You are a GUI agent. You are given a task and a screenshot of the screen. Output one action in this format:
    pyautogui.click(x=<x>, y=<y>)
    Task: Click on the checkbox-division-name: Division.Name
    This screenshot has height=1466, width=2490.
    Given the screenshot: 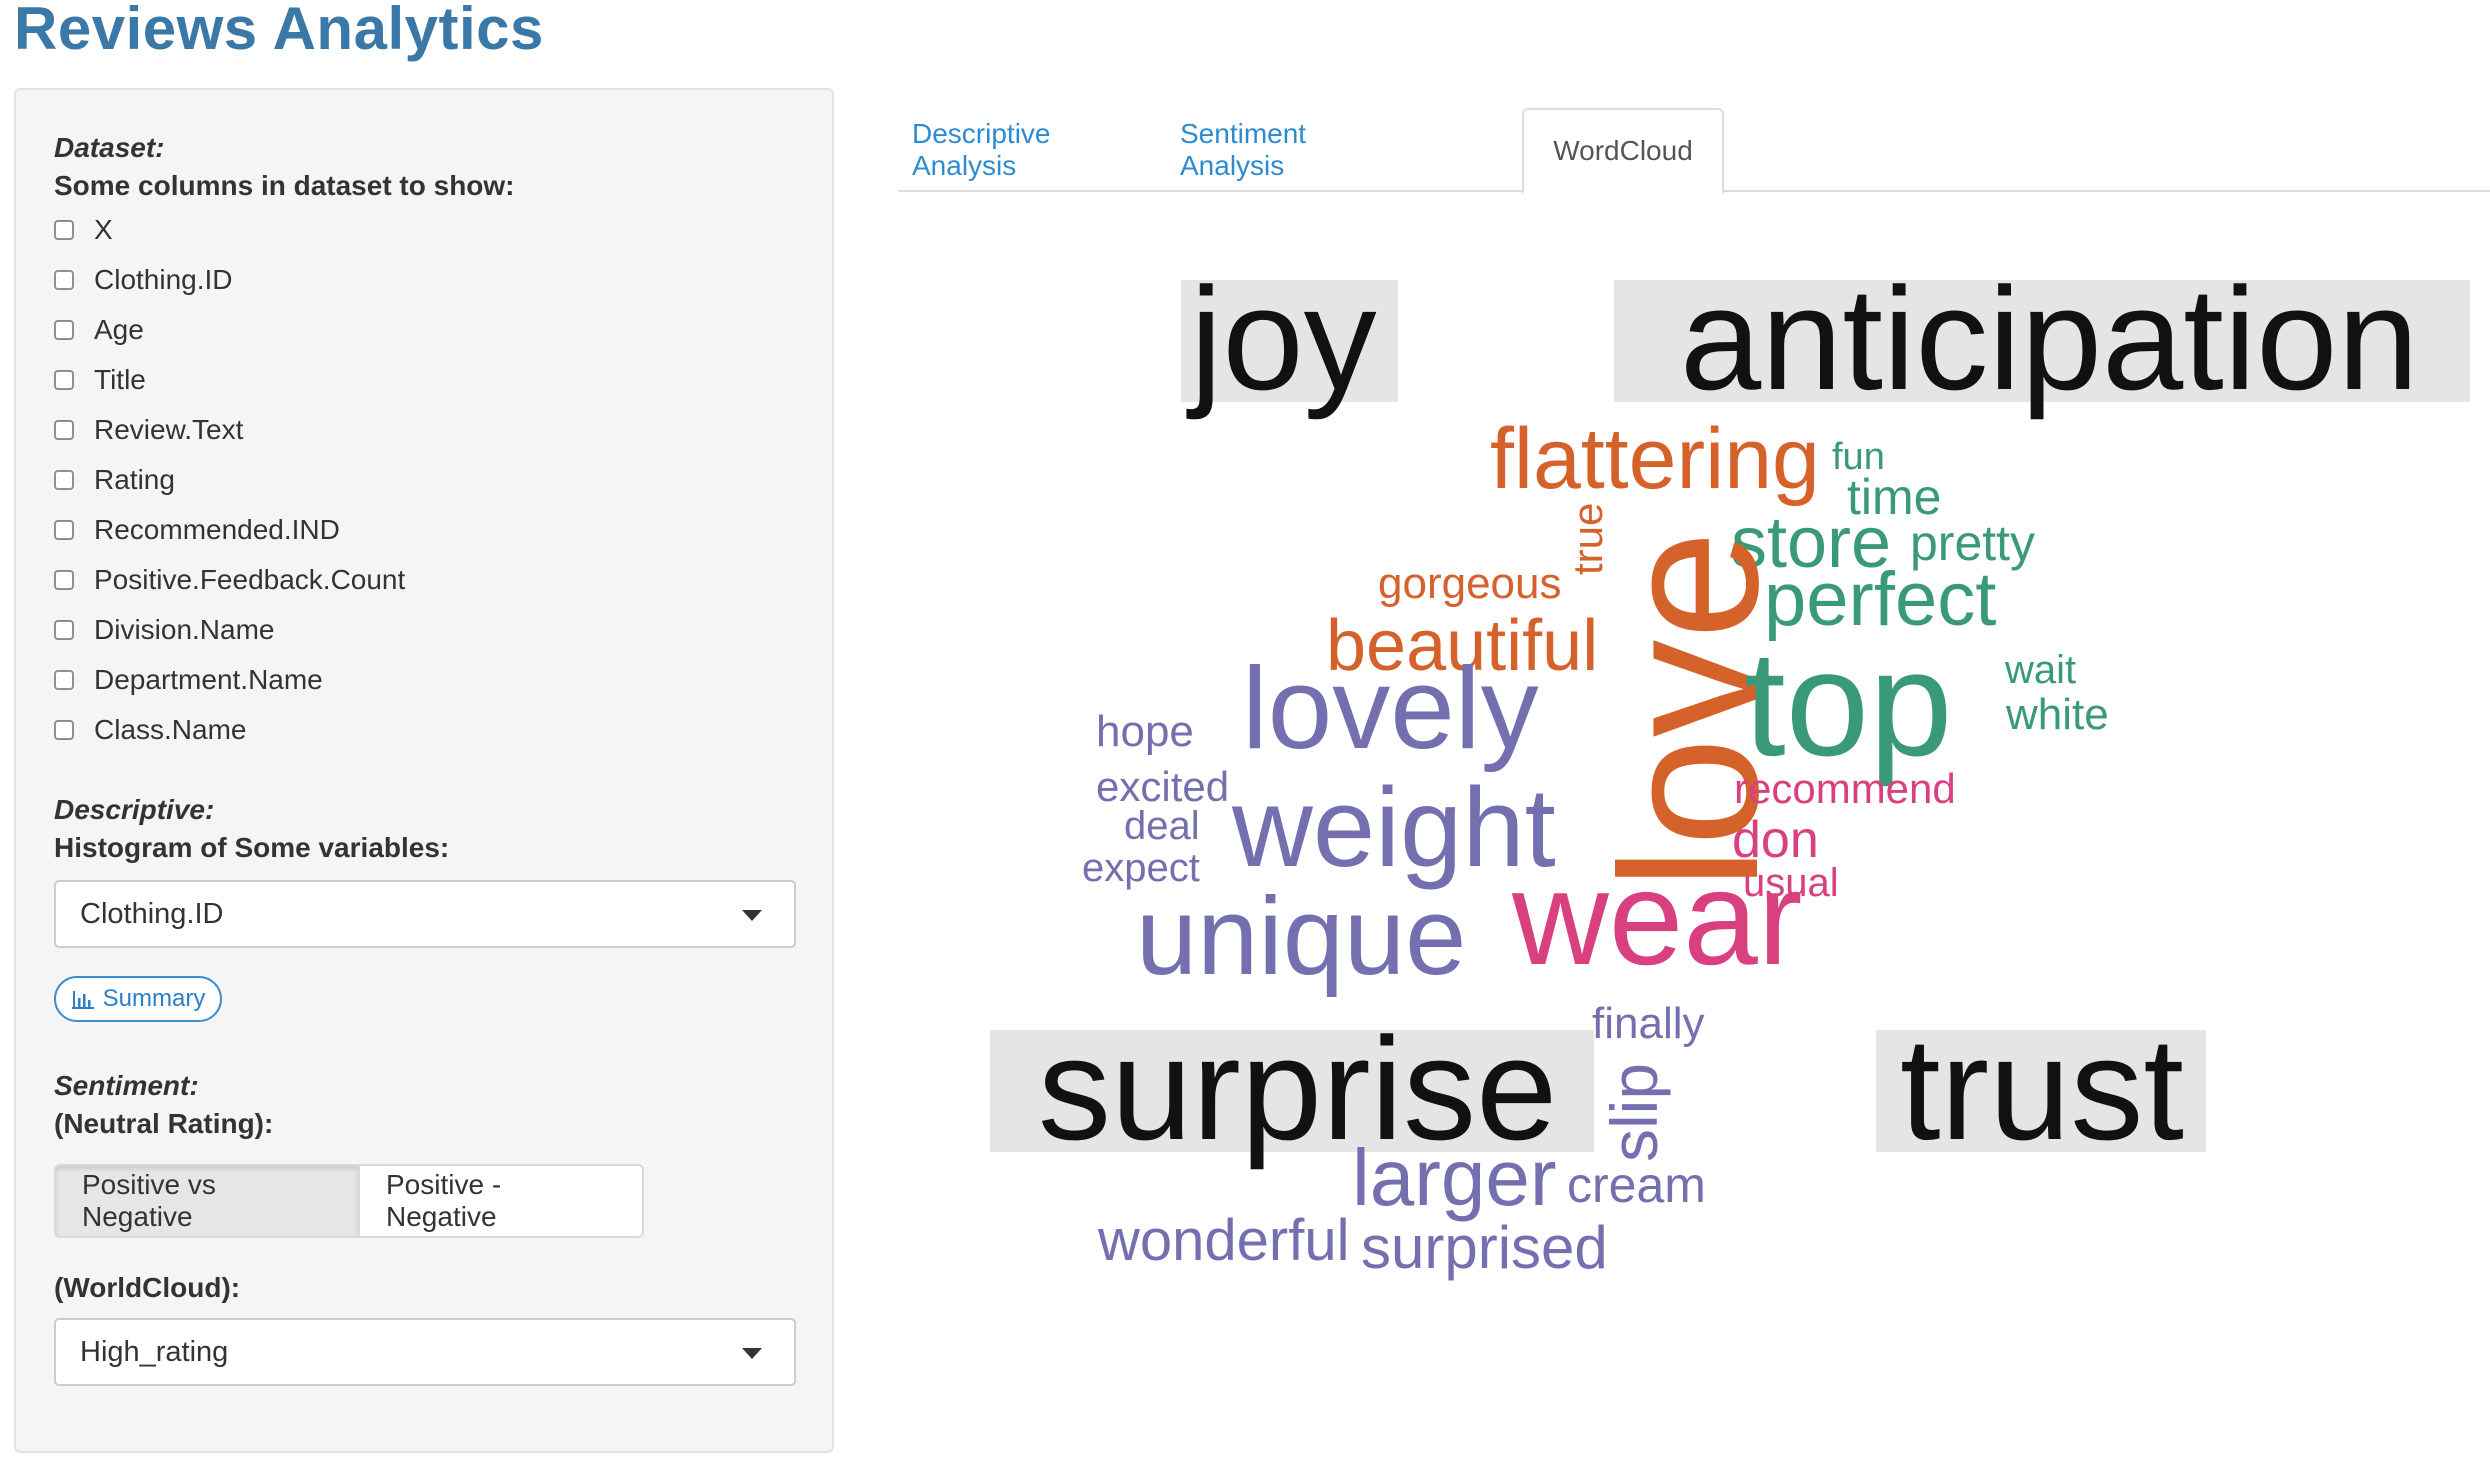 What is the action you would take?
    pyautogui.click(x=164, y=630)
    